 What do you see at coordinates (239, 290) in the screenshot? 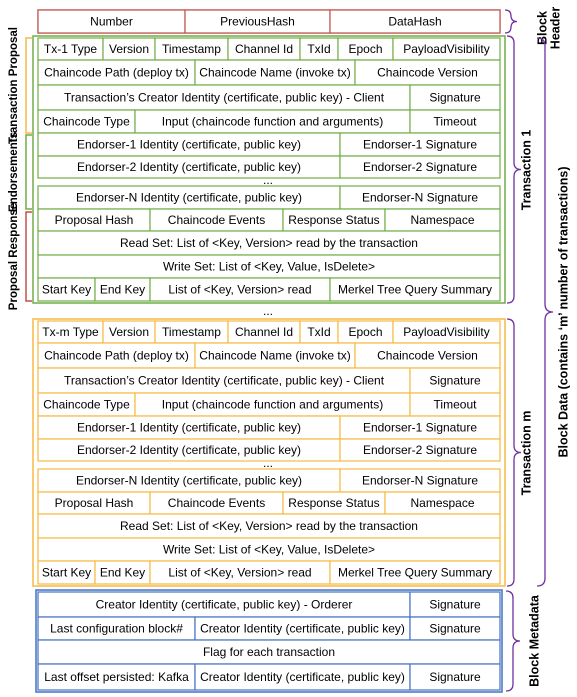
I see `tx-field-text: List of <Key, Version> read` at bounding box center [239, 290].